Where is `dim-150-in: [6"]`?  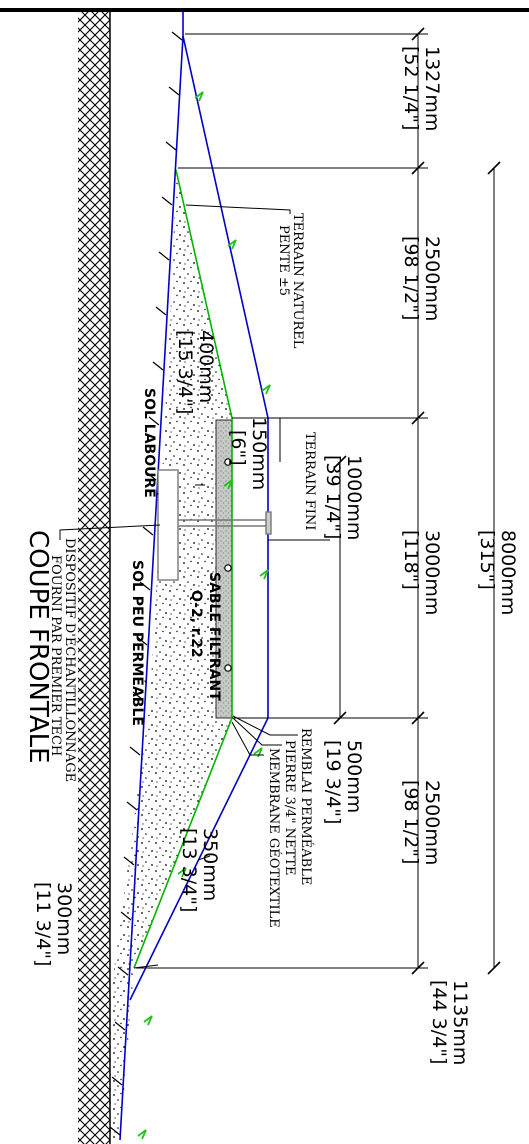 dim-150-in: [6"] is located at coordinates (238, 448).